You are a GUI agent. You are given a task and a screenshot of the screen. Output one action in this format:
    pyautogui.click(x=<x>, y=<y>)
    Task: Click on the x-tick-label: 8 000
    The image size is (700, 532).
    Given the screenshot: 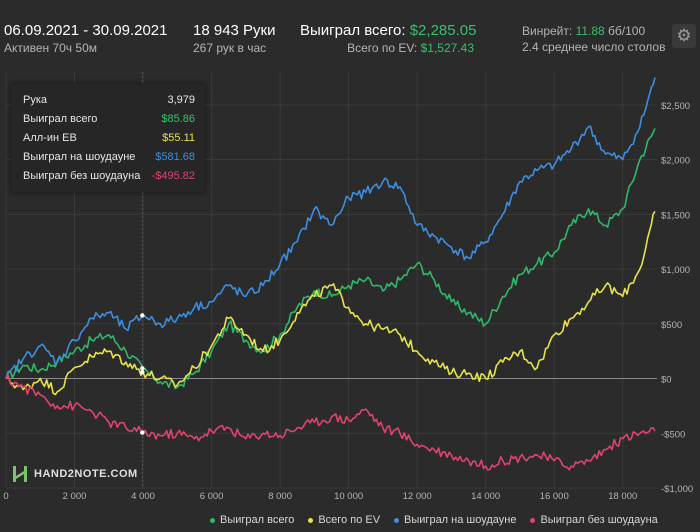 What is the action you would take?
    pyautogui.click(x=280, y=496)
    